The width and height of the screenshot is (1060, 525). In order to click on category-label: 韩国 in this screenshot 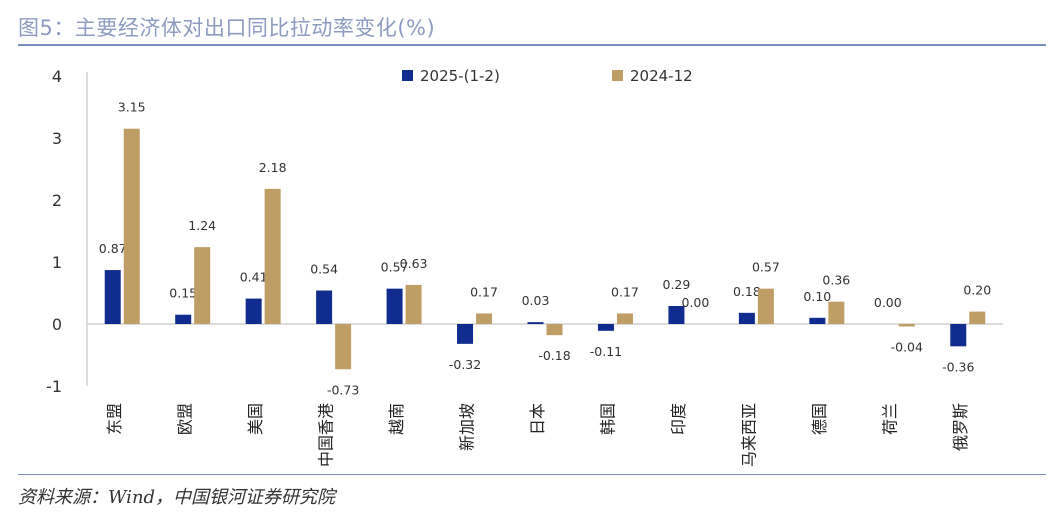, I will do `click(607, 419)`.